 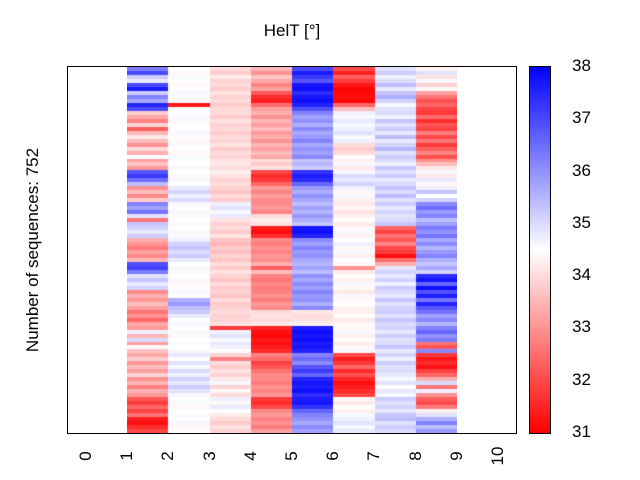 What do you see at coordinates (209, 456) in the screenshot?
I see `x-tick-label: 3` at bounding box center [209, 456].